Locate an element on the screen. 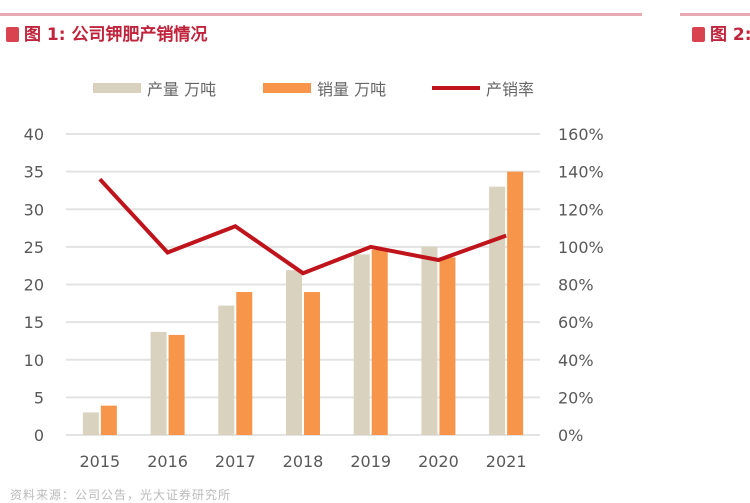  x-axis: 2015 2016 2017 2018 2019 2020 2021 is located at coordinates (302, 461).